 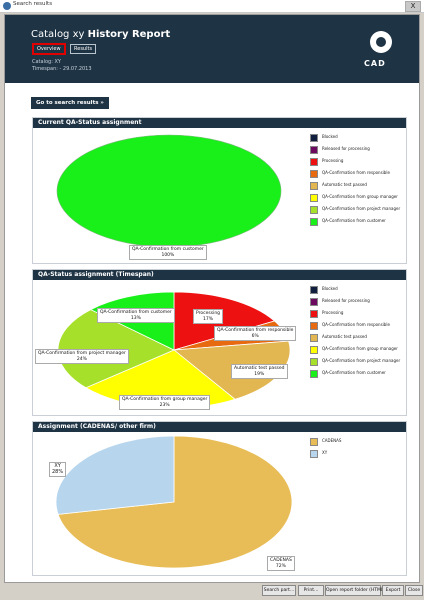 I want to click on pie-chart-assignment, so click(x=174, y=502).